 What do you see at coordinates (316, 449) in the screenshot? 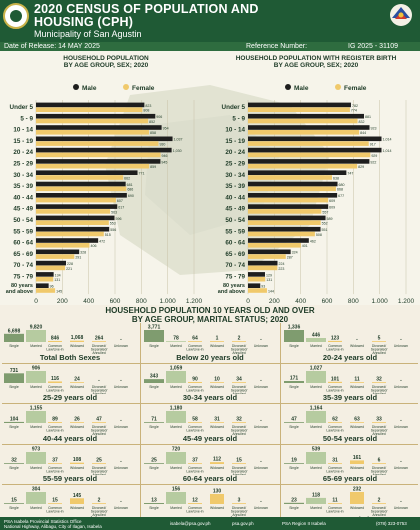
I see `marital-value-label: 539` at bounding box center [316, 449].